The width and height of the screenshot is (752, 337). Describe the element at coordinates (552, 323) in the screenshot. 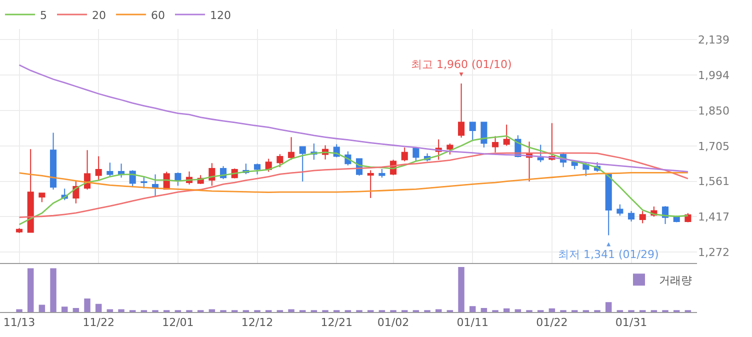

I see `x-tick-label: 01/22` at that location.